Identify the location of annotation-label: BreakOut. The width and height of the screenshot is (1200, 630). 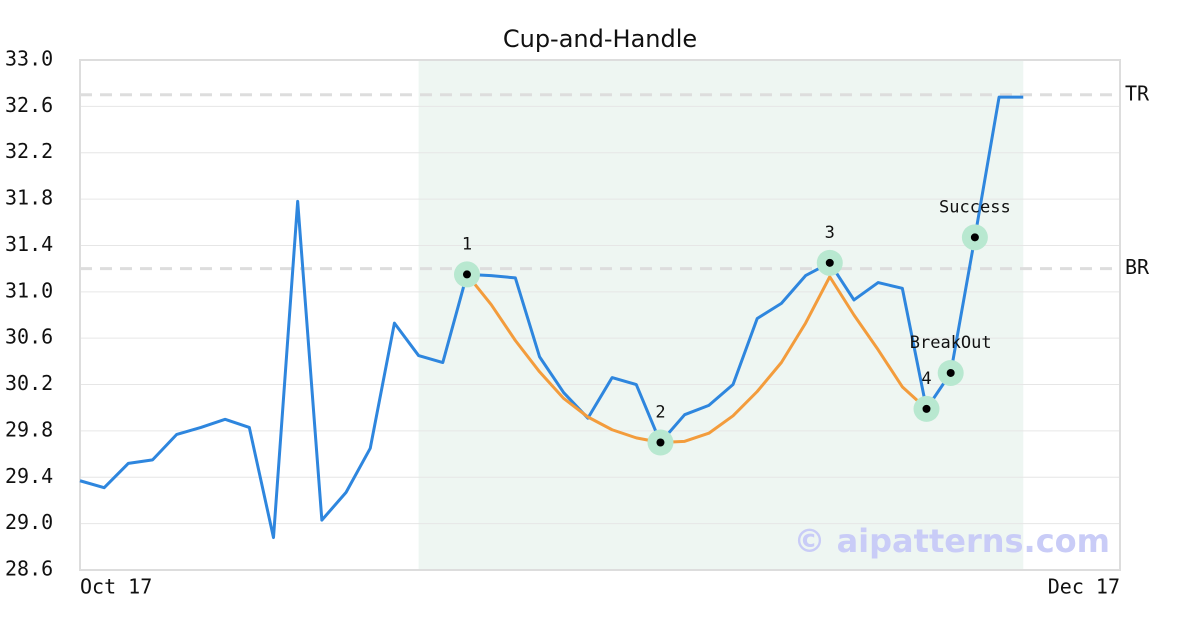
(951, 343).